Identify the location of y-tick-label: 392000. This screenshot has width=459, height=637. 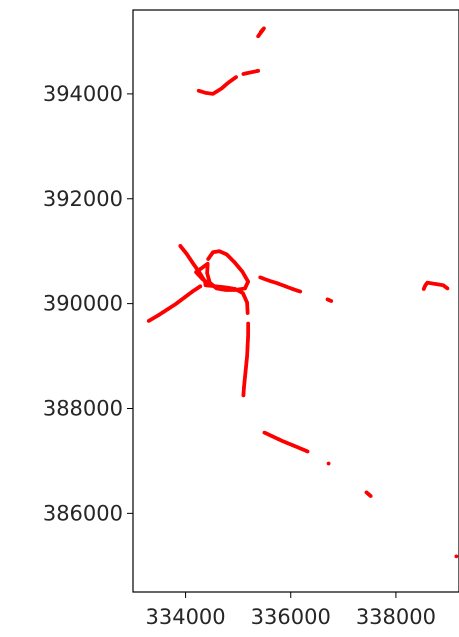
(83, 199).